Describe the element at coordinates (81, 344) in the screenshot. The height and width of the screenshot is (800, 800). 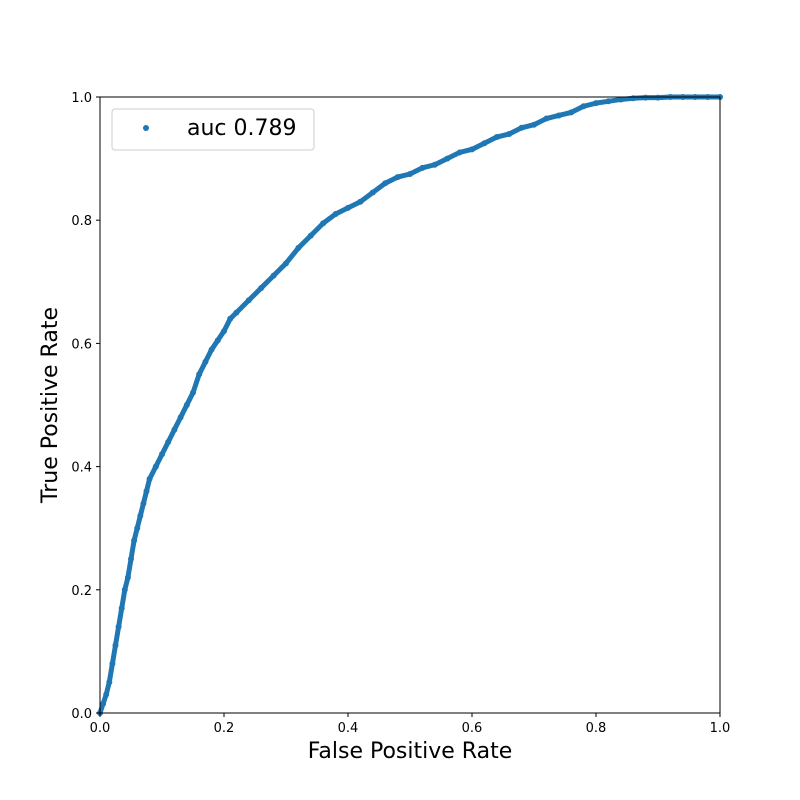
I see `y-tick-label: 0.6` at that location.